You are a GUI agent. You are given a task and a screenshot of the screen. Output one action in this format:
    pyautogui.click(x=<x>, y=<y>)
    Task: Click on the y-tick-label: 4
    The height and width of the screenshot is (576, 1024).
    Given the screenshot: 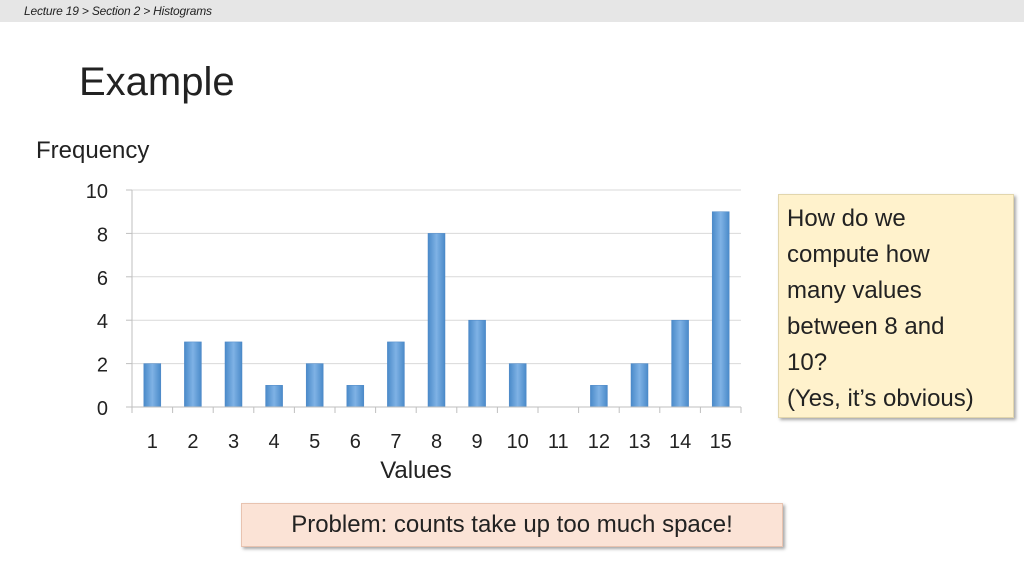 What is the action you would take?
    pyautogui.click(x=102, y=322)
    